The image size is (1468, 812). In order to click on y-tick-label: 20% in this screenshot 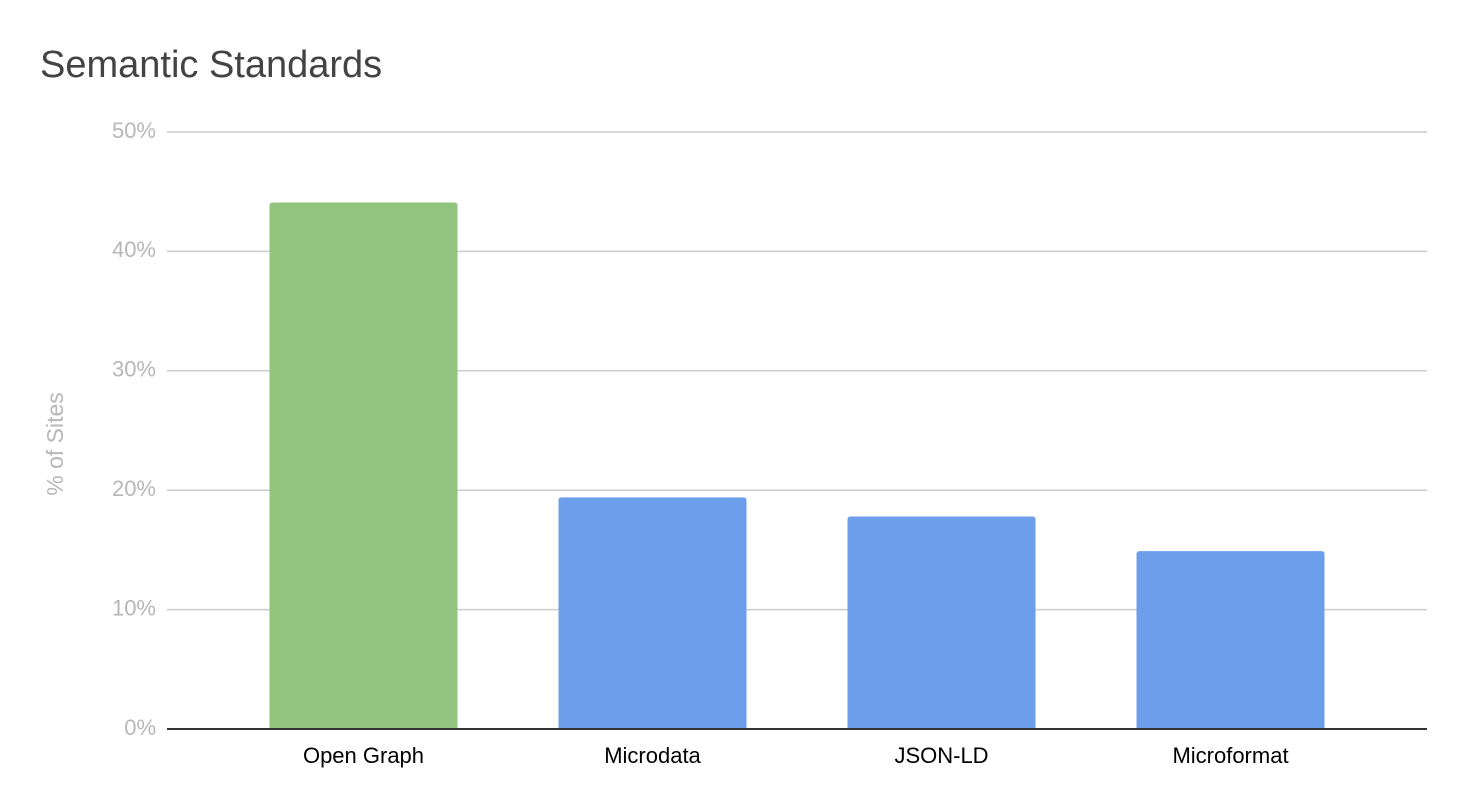, I will do `click(134, 488)`.